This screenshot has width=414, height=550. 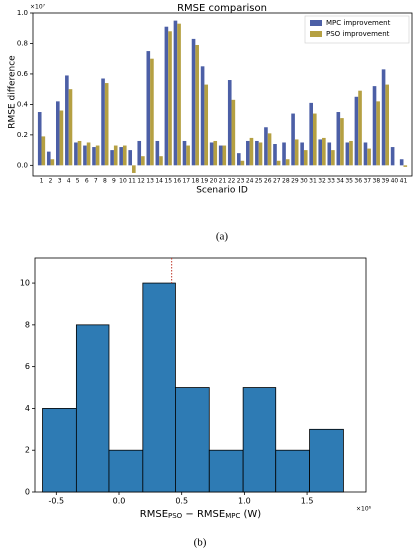 I want to click on y-tick-label: 10, so click(x=25, y=283).